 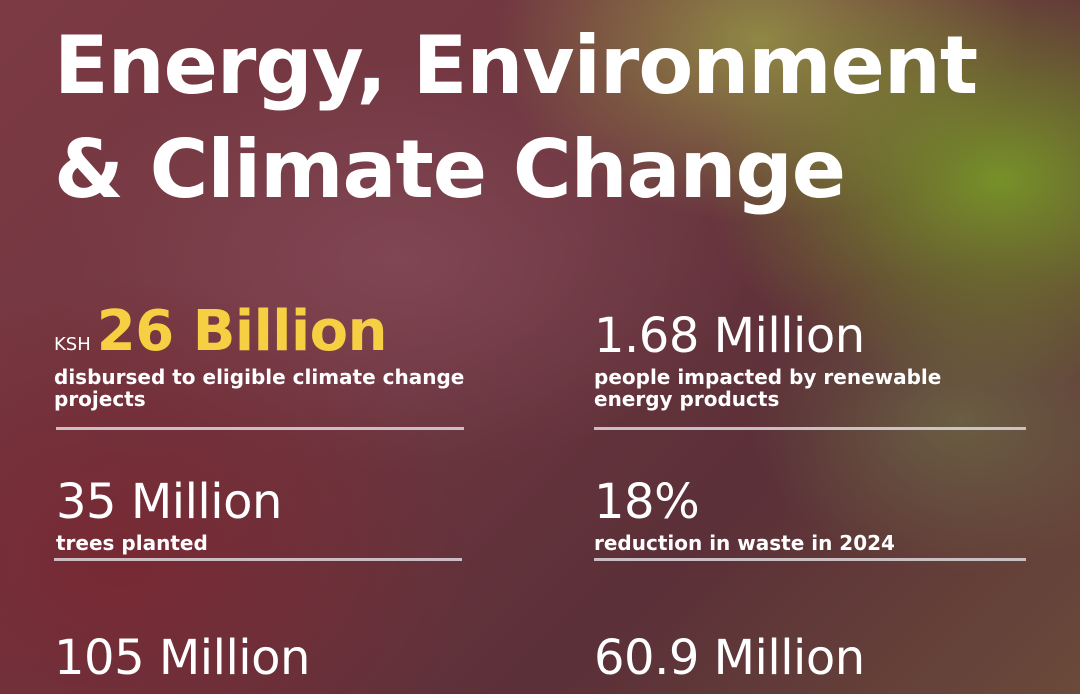 I want to click on stat-value-highlight: 26 Billion, so click(x=242, y=331).